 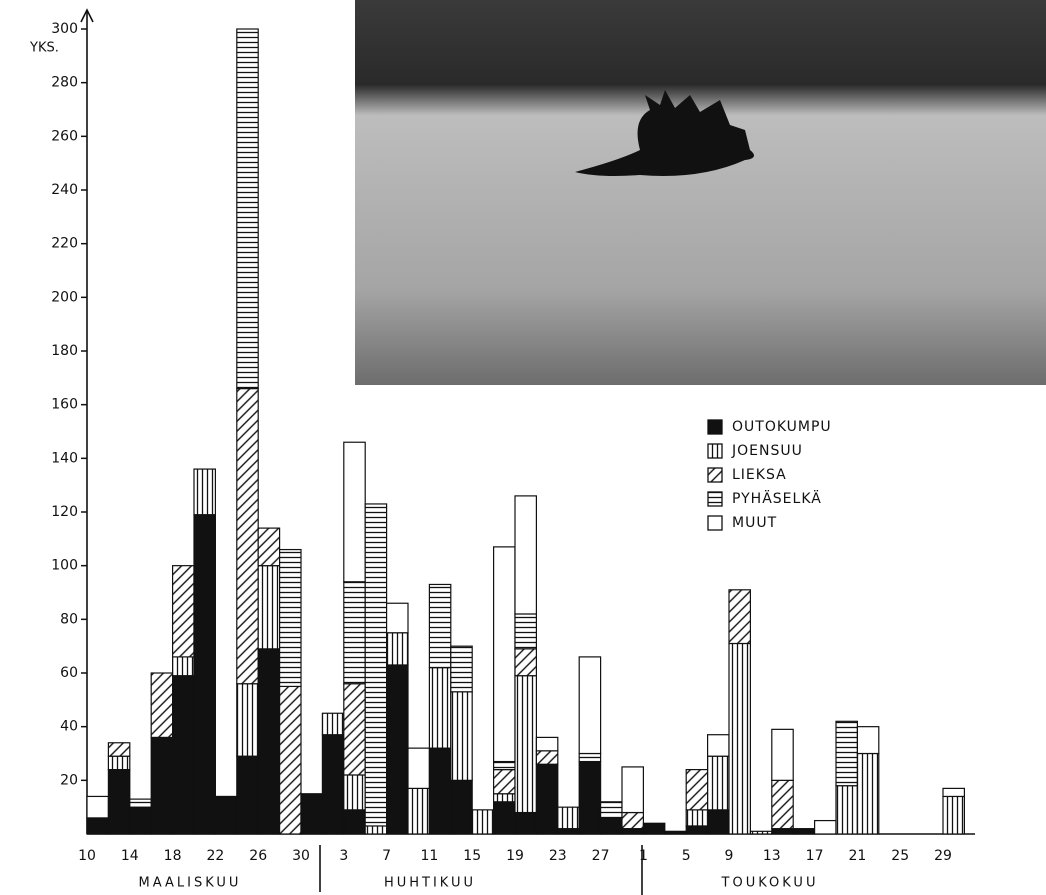 What do you see at coordinates (64, 190) in the screenshot?
I see `y-tick-label: 240` at bounding box center [64, 190].